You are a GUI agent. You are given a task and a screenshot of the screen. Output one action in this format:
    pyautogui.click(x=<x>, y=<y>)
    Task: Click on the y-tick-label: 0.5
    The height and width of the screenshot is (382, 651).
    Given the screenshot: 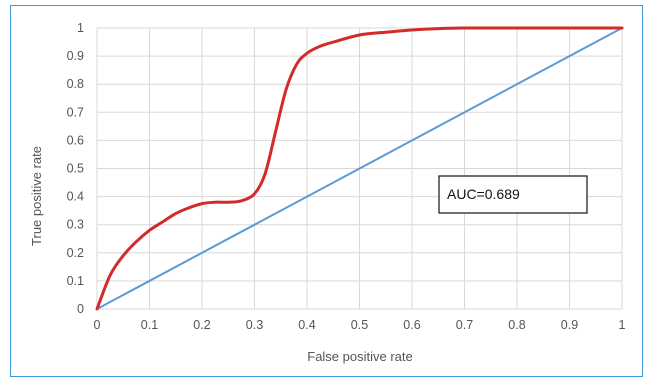 What is the action you would take?
    pyautogui.click(x=75, y=169)
    